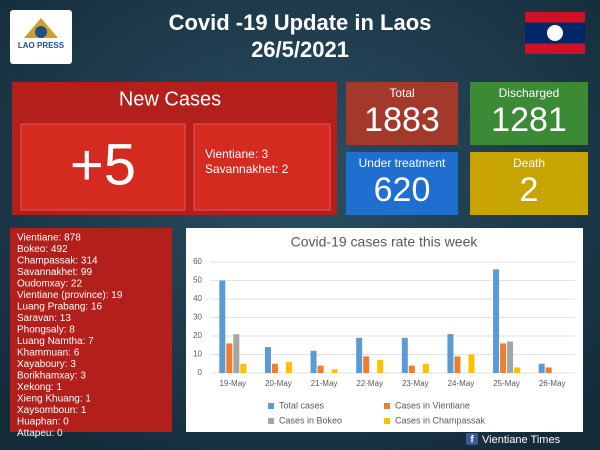 This screenshot has height=450, width=600. What do you see at coordinates (49, 238) in the screenshot?
I see `province-count: Vientiane: 878` at bounding box center [49, 238].